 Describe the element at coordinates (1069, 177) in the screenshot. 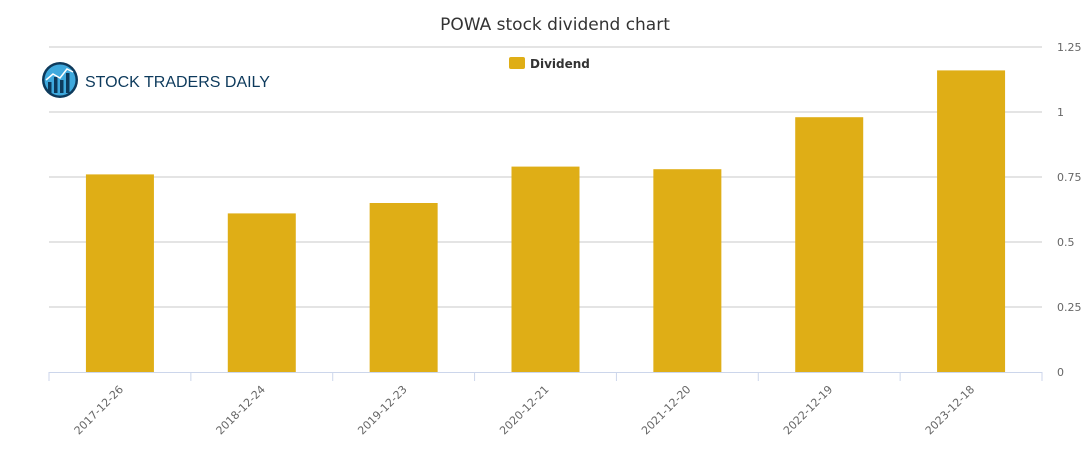

I see `y-tick-label: 0.75` at that location.